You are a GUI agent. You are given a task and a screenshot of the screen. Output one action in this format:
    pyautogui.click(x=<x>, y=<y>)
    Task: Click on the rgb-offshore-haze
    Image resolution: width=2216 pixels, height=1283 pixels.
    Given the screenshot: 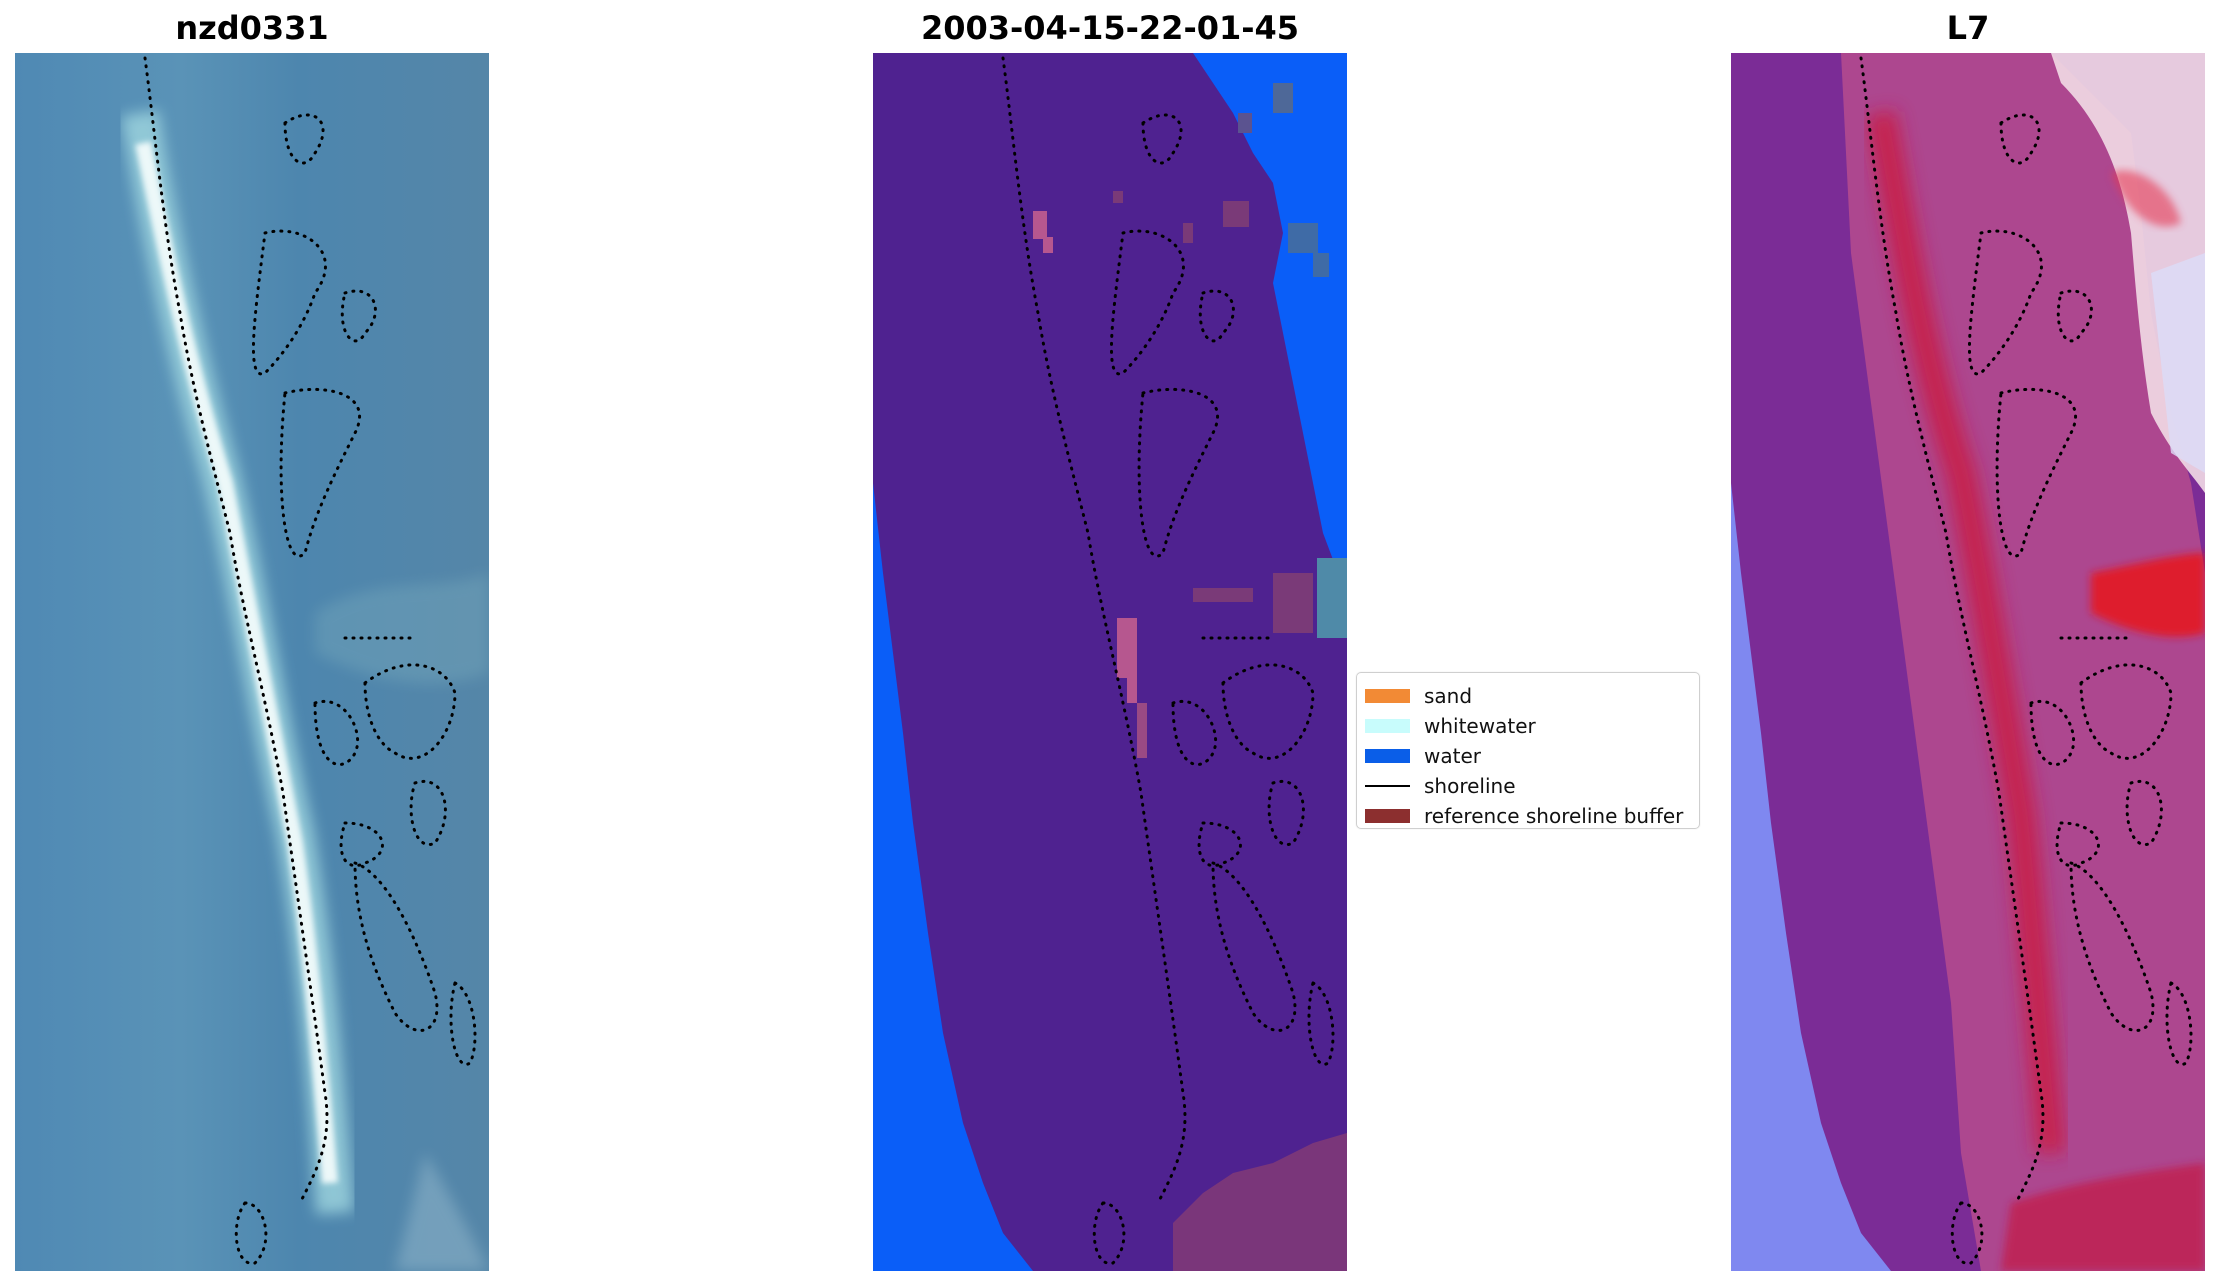 What is the action you would take?
    pyautogui.click(x=442, y=1212)
    